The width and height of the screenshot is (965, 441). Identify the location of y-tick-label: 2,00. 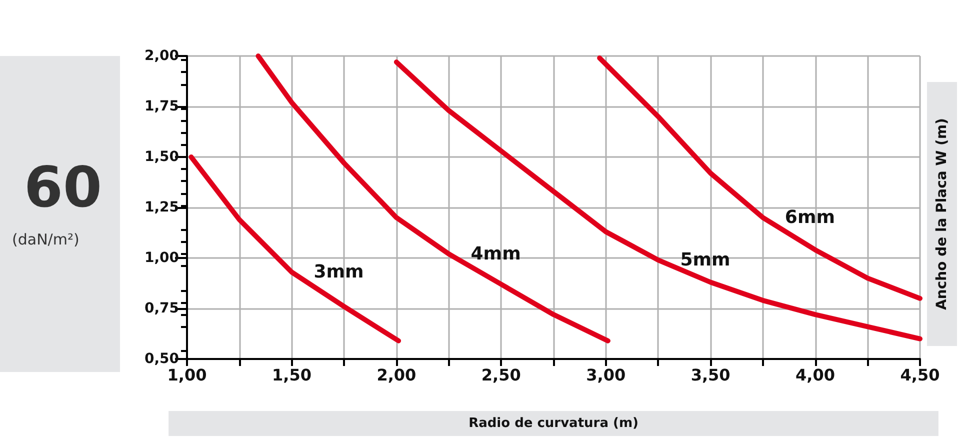
(162, 56).